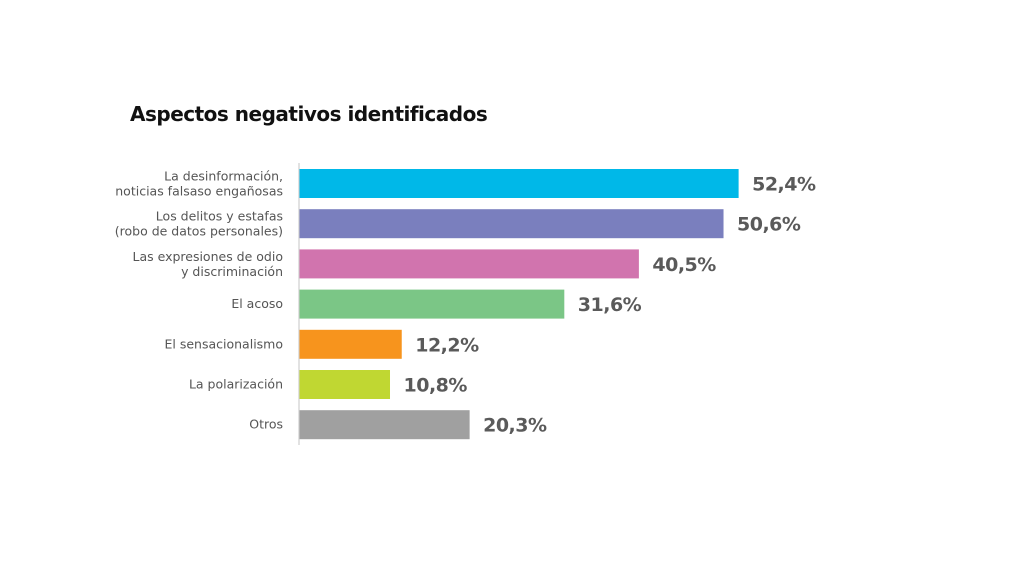 The height and width of the screenshot is (576, 1024). Describe the element at coordinates (436, 386) in the screenshot. I see `value-label: 10,8%` at that location.